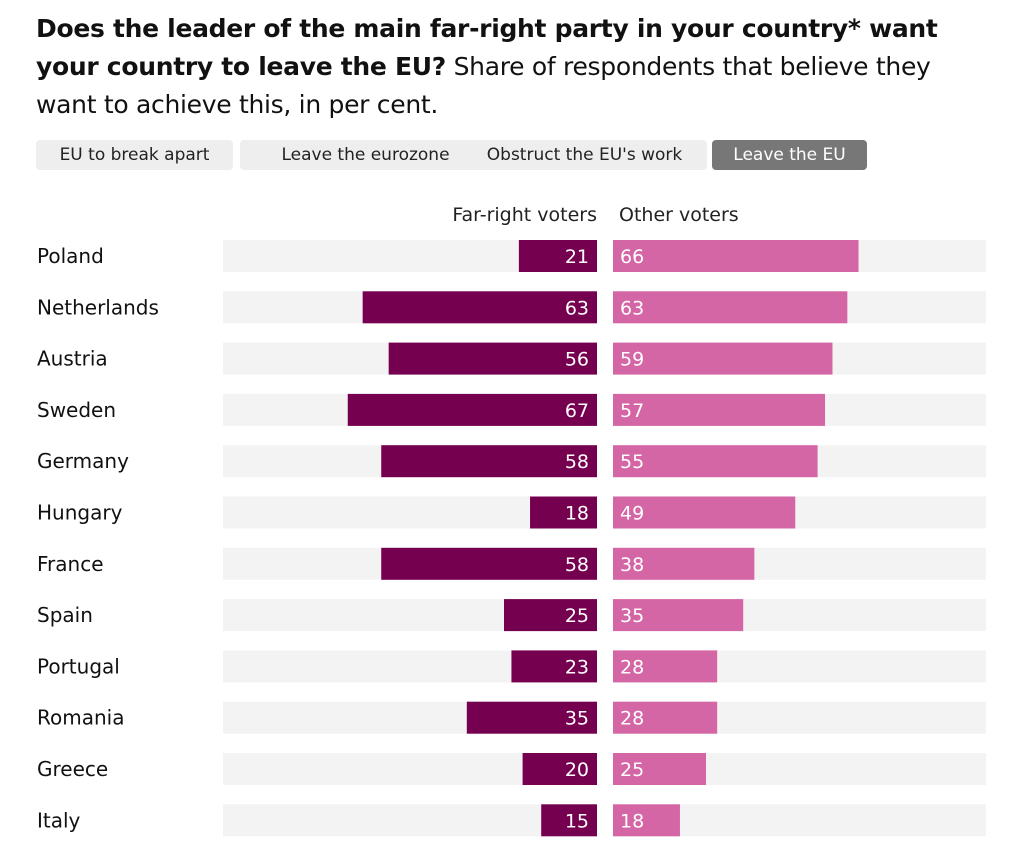 The height and width of the screenshot is (863, 1024). Describe the element at coordinates (632, 514) in the screenshot. I see `value-other: 49` at that location.